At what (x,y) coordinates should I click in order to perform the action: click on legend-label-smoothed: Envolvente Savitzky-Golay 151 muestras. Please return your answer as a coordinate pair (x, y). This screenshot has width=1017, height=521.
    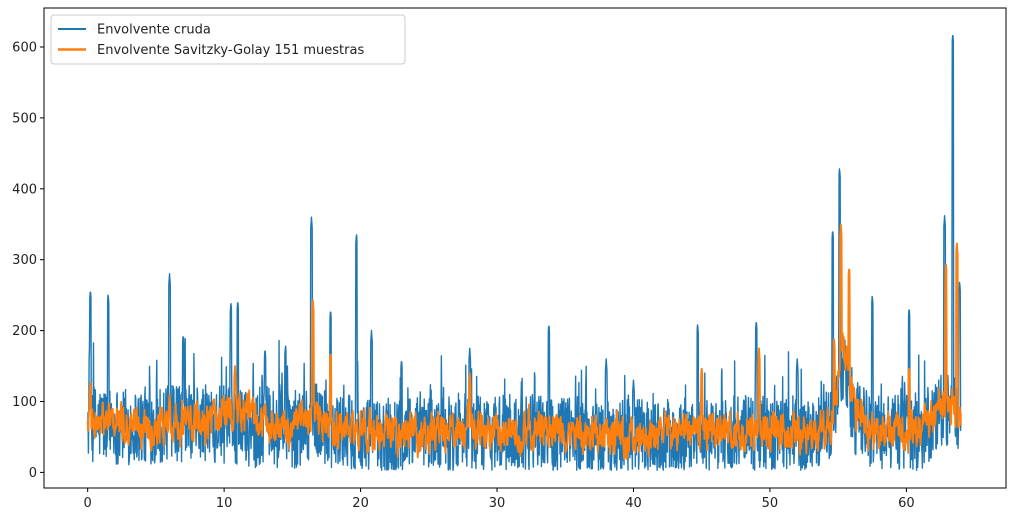
    Looking at the image, I should click on (230, 50).